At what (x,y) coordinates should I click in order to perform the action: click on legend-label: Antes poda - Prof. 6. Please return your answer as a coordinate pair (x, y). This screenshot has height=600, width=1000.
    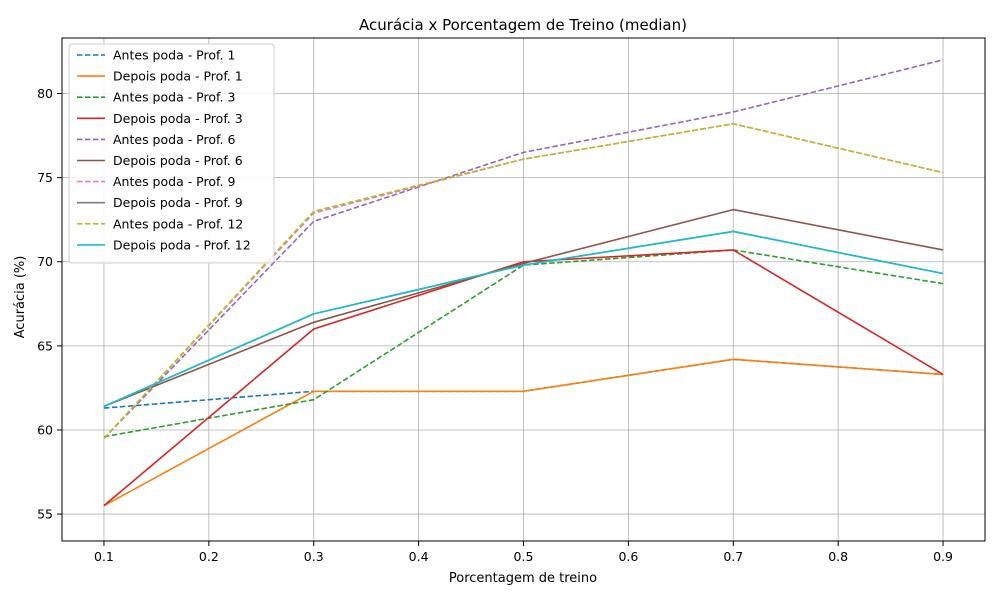
    Looking at the image, I should click on (174, 139).